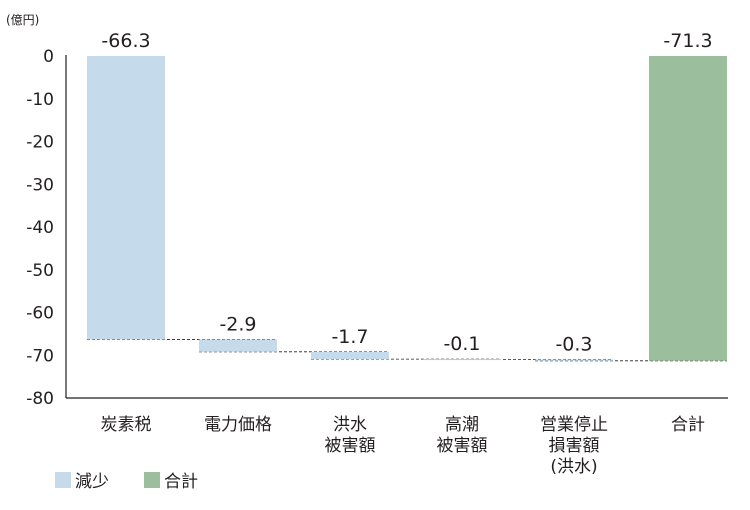 This screenshot has width=750, height=510. Describe the element at coordinates (687, 41) in the screenshot. I see `value-label: -71.3` at that location.